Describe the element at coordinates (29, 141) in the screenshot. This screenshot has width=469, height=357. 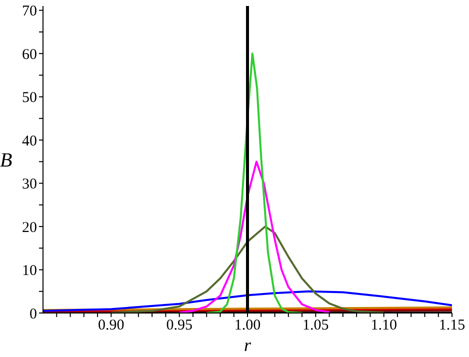
I see `y-tick-label: 40` at that location.